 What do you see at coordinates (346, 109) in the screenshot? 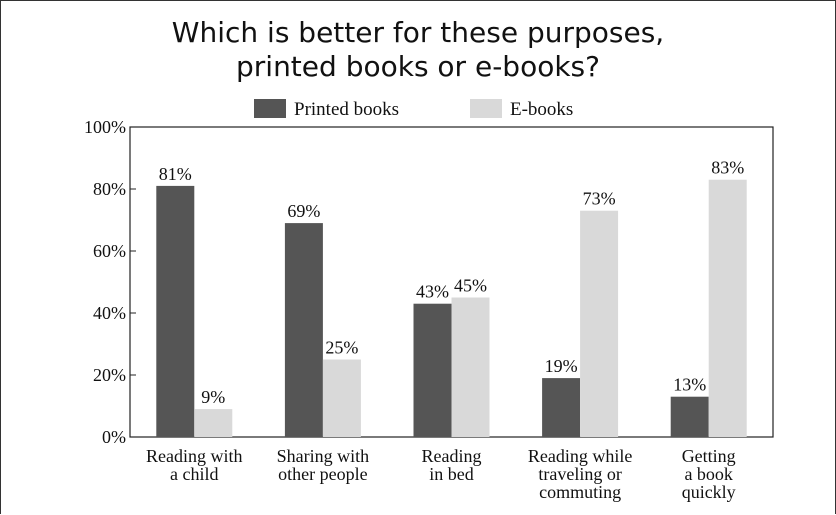
I see `legend-label-0: Printed books` at bounding box center [346, 109].